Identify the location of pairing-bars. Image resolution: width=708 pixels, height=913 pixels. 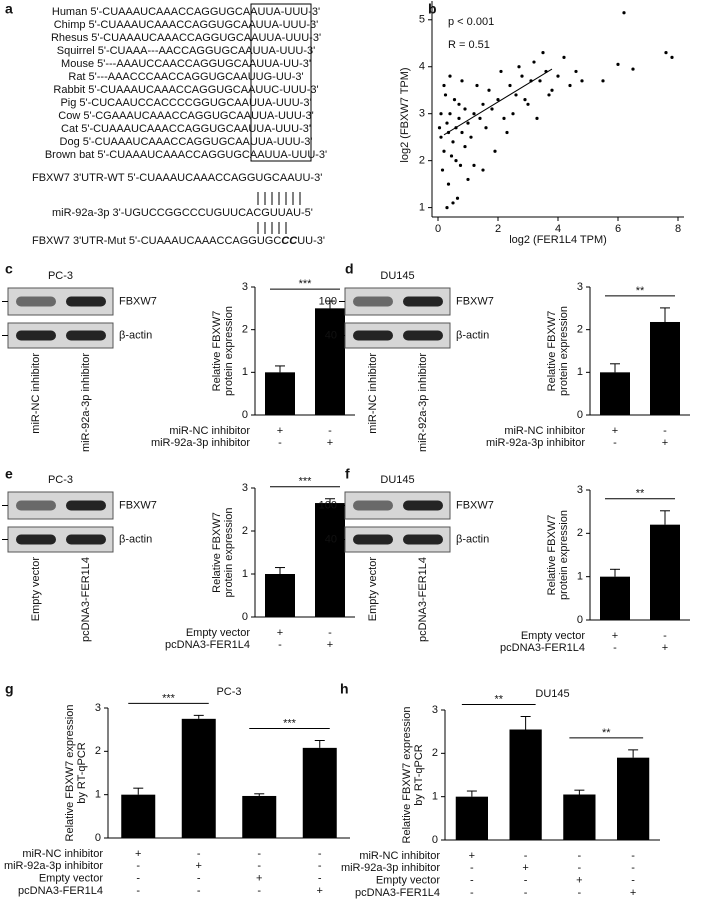
(279, 213).